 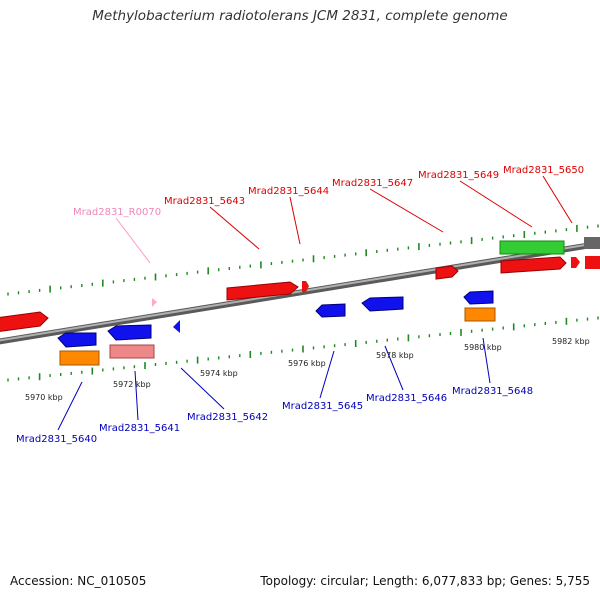 I want to click on accession-text: Accession: NC_010505, so click(x=78, y=581).